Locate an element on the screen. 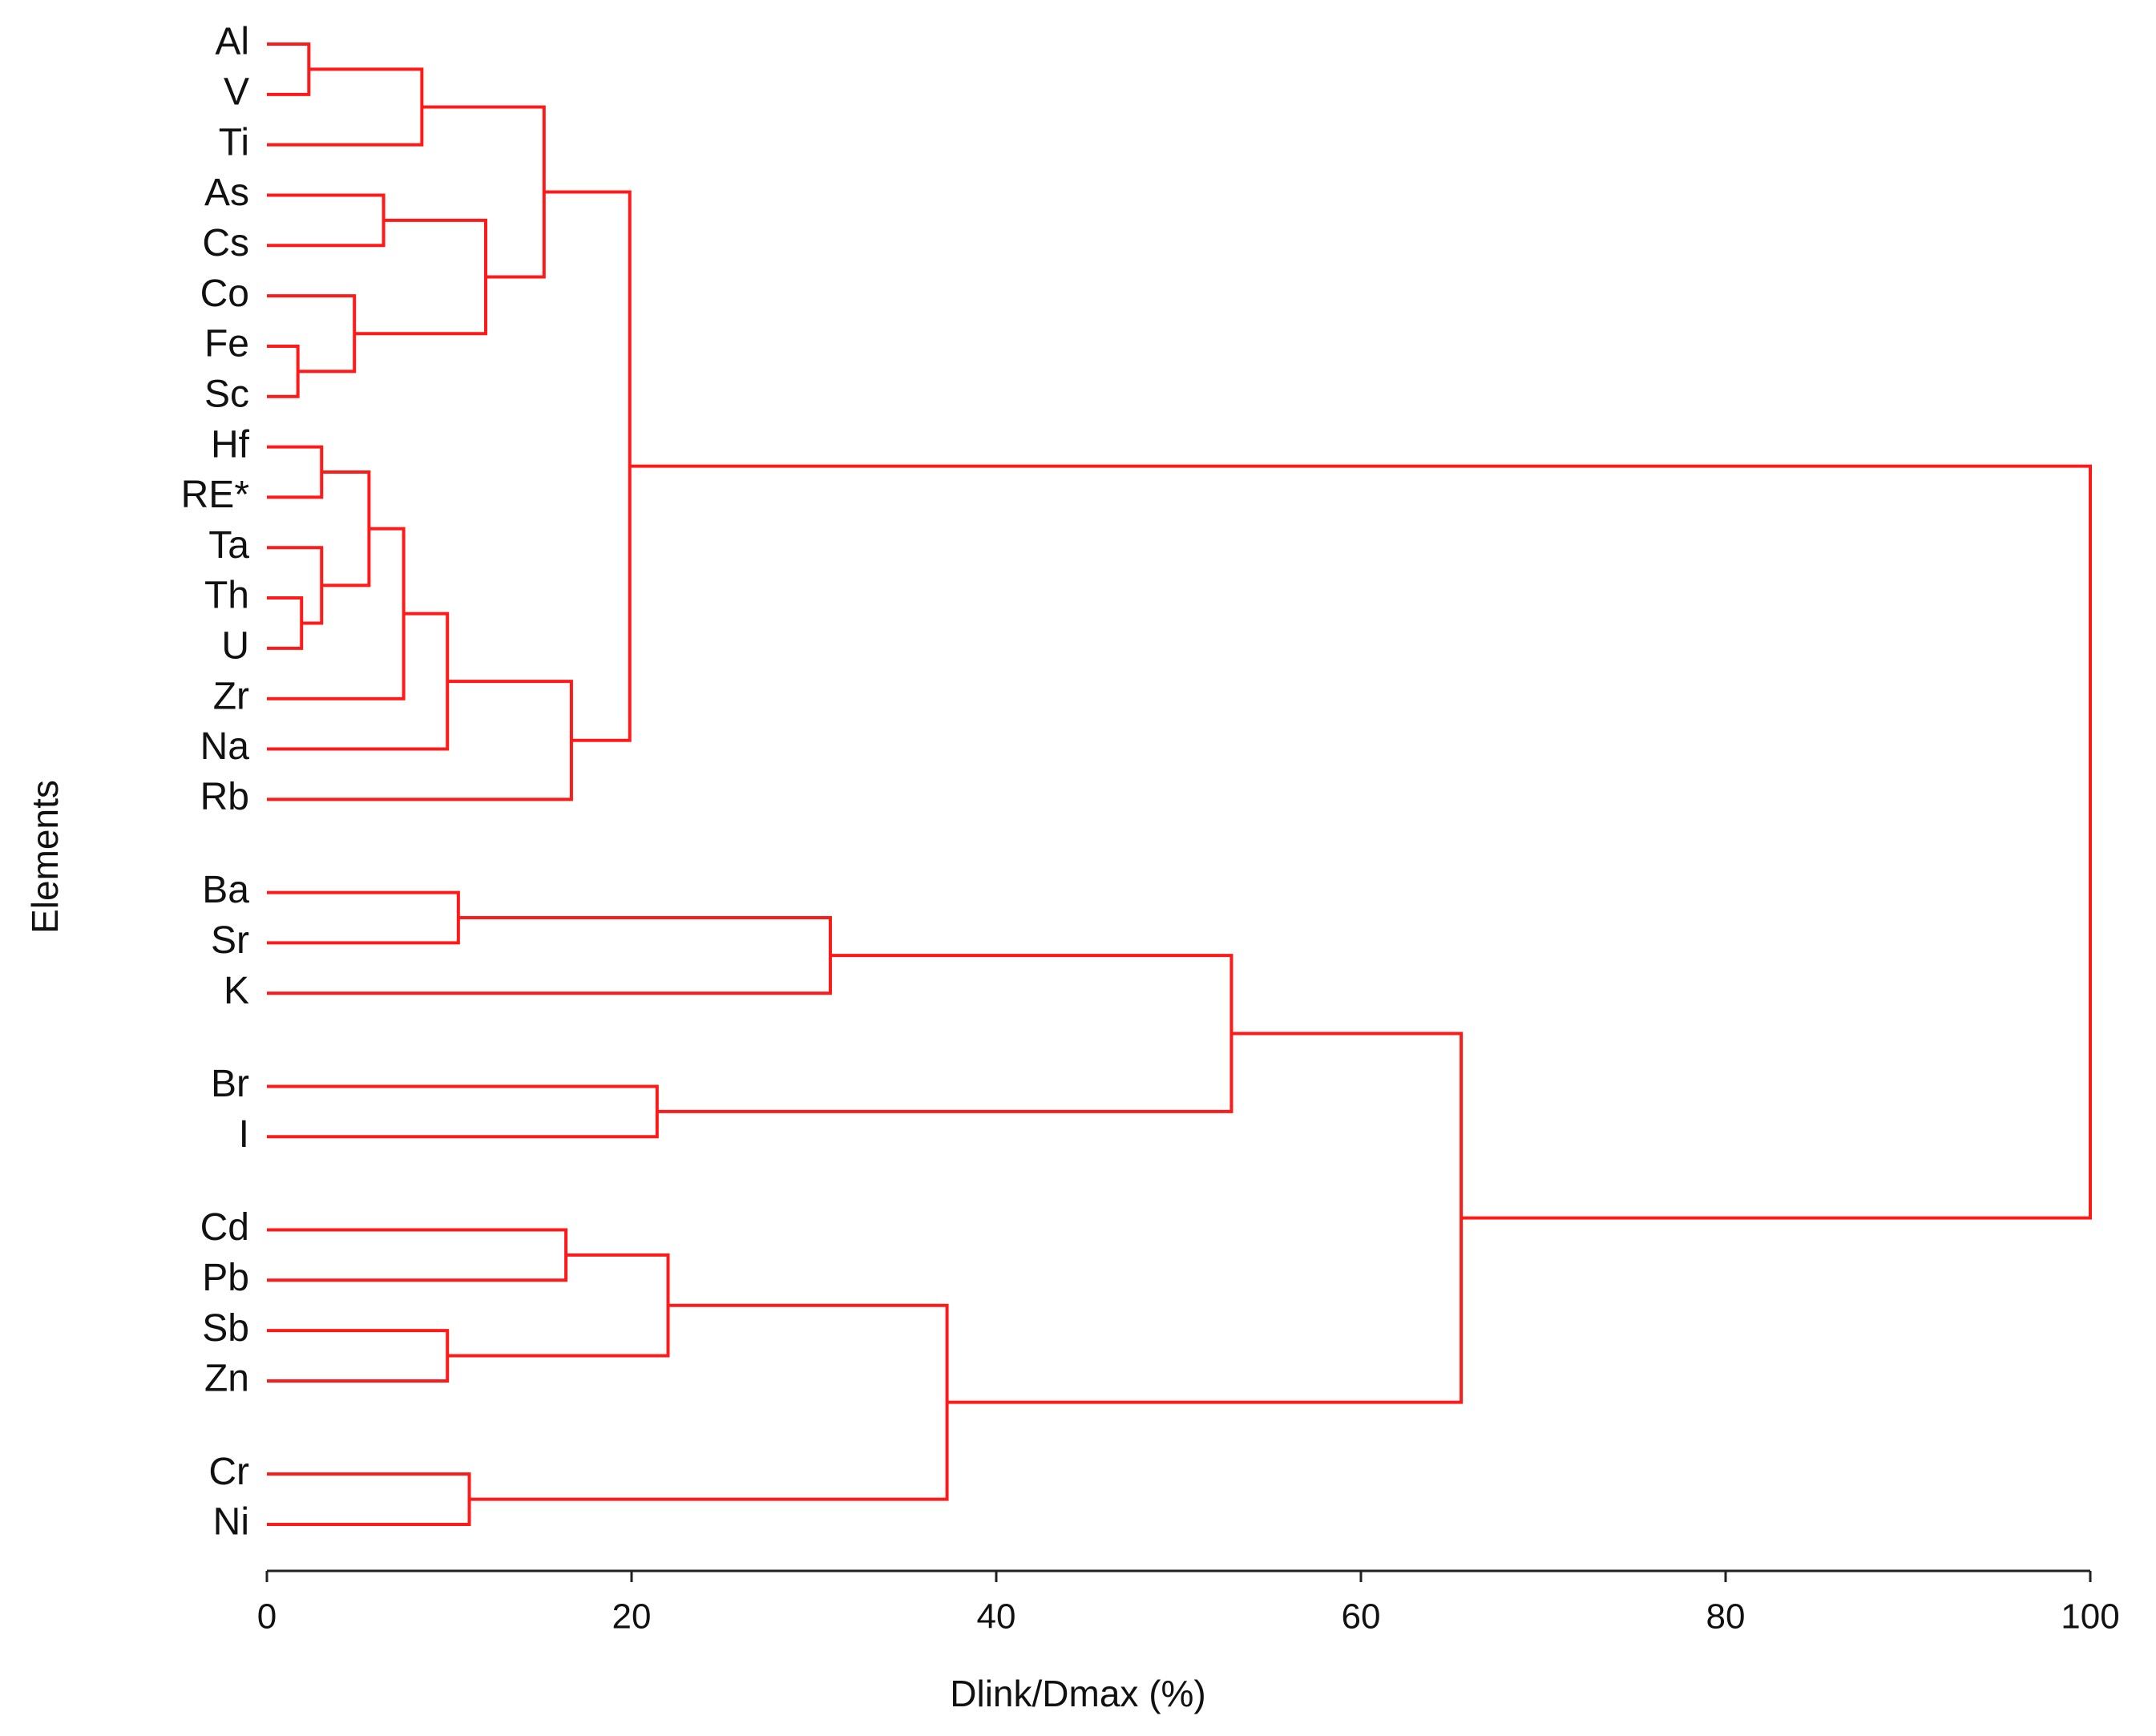 This screenshot has width=2156, height=1736. leaf-label: Sc is located at coordinates (226, 394).